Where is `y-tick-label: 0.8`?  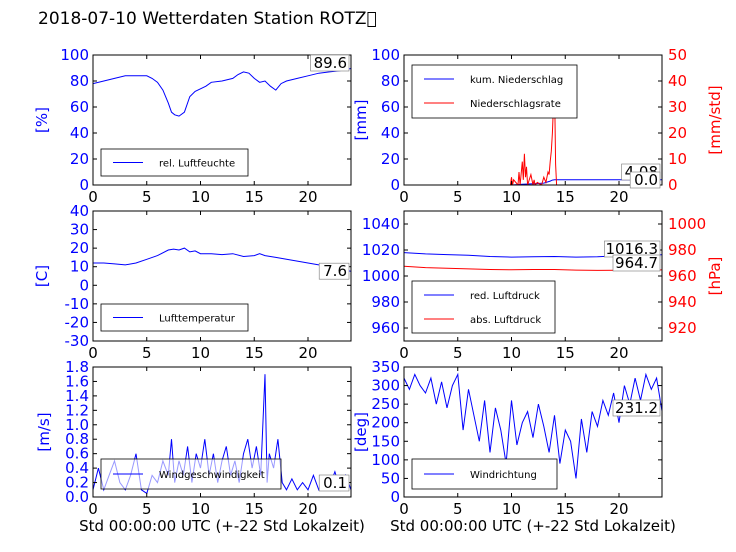
y-tick-label: 0.8 is located at coordinates (77, 439).